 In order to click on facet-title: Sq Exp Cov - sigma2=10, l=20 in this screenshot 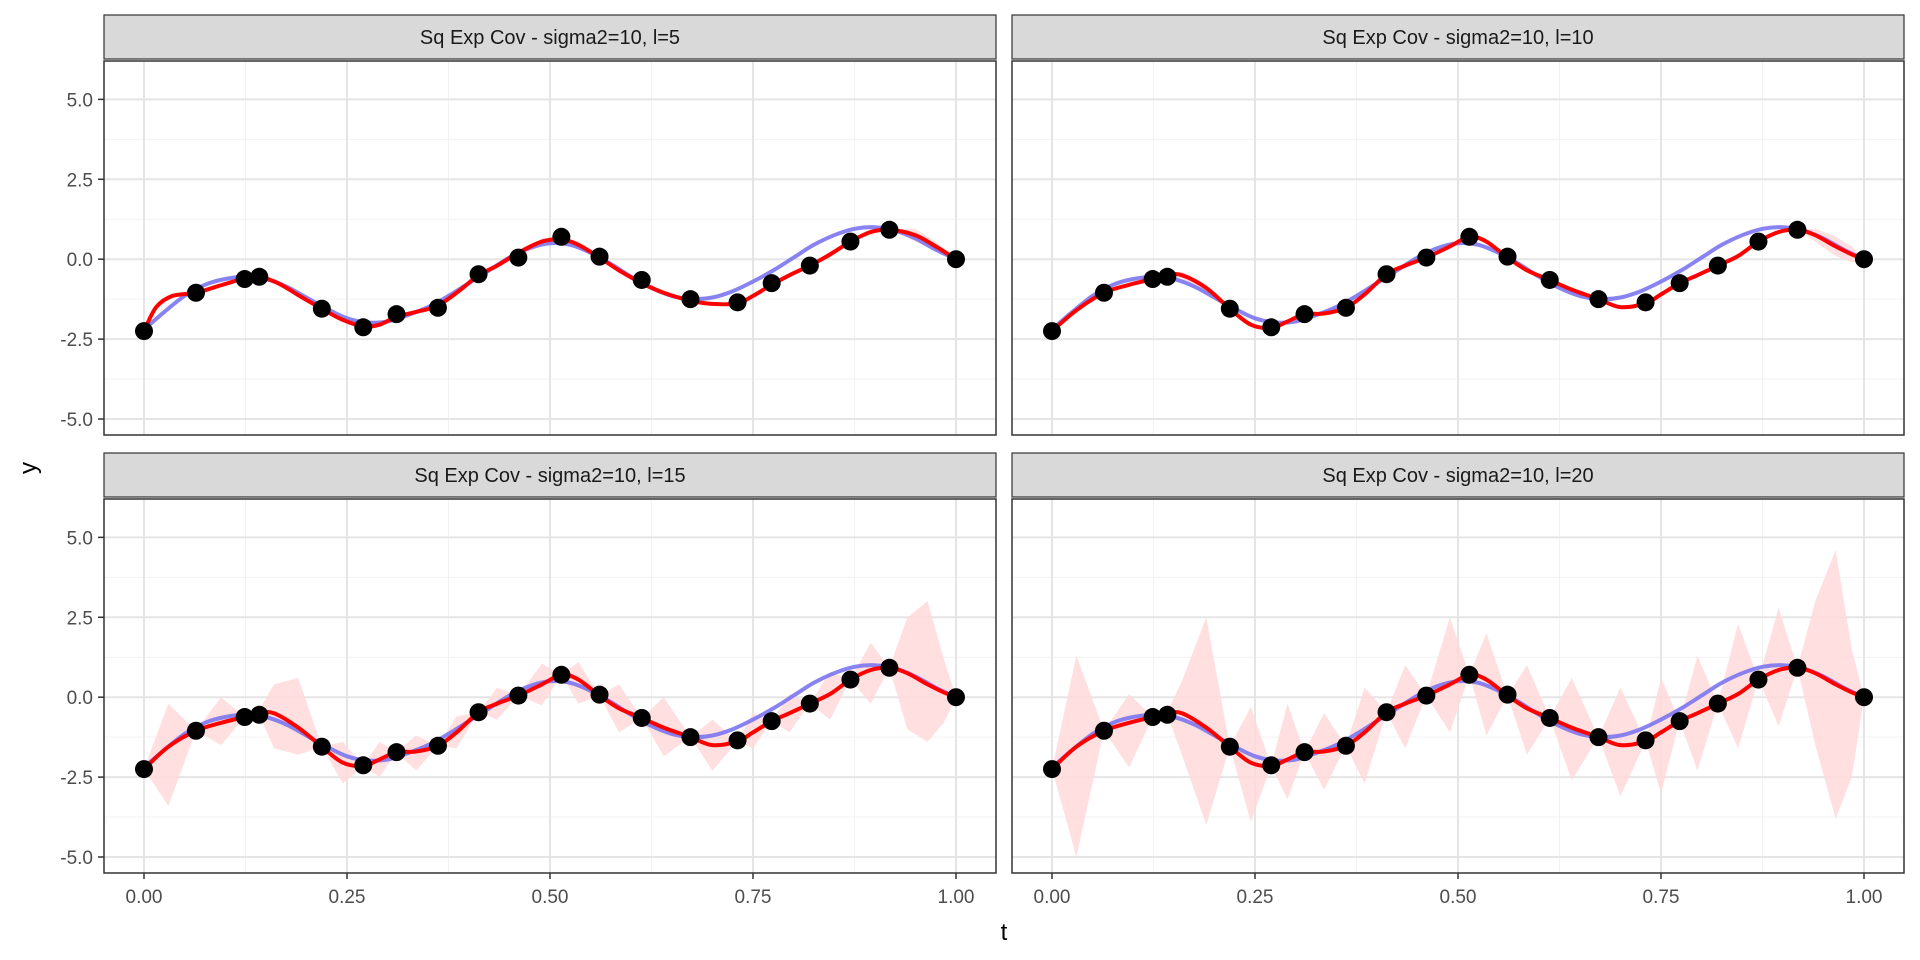, I will do `click(1457, 476)`.